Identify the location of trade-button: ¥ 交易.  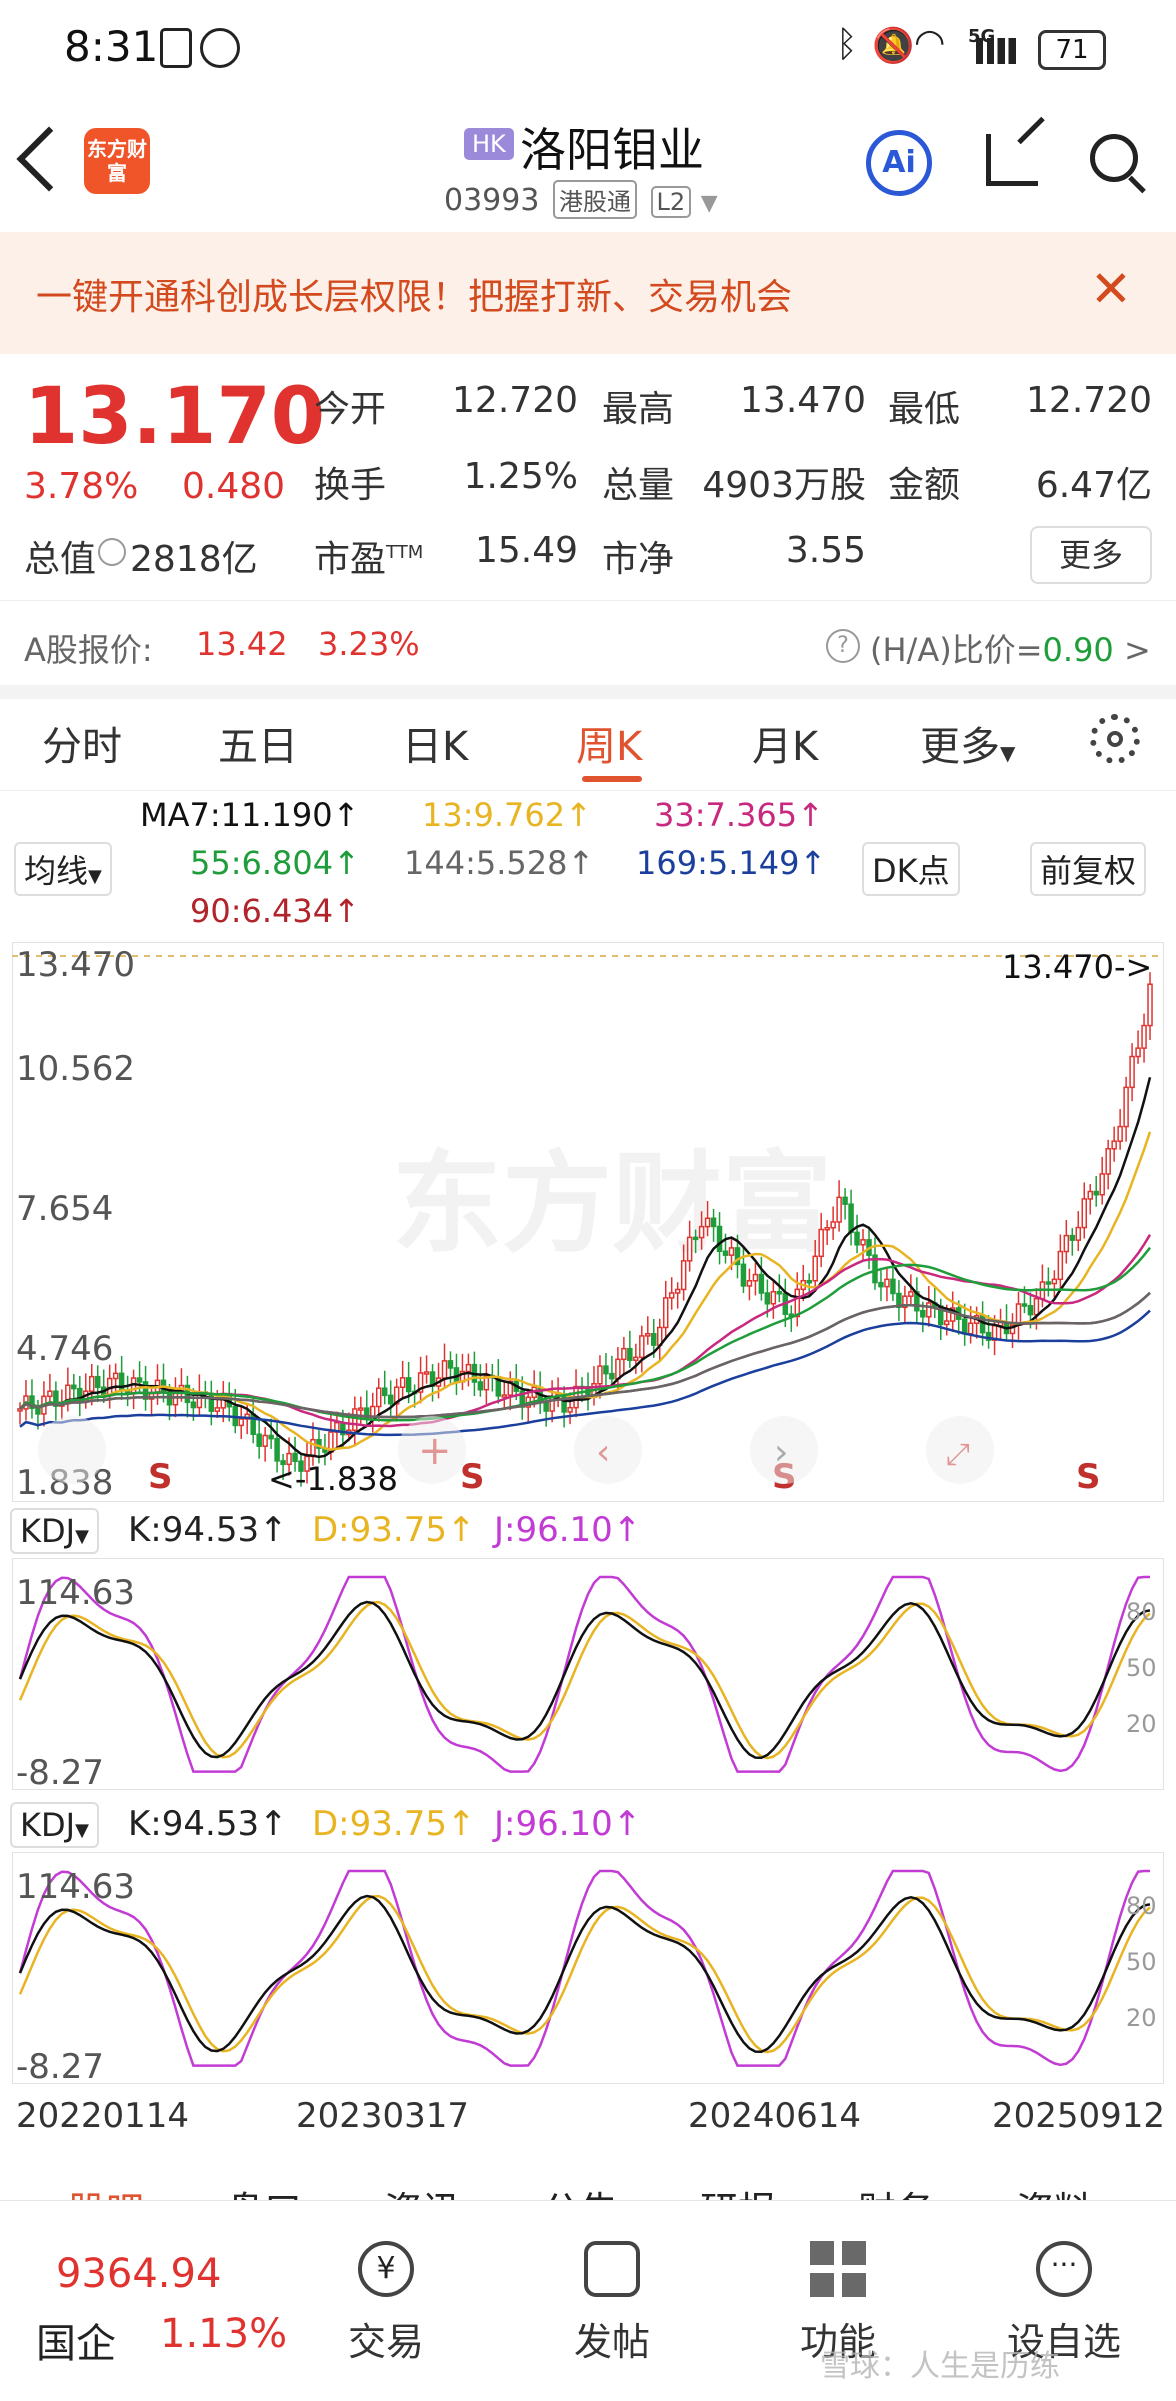
(386, 2310).